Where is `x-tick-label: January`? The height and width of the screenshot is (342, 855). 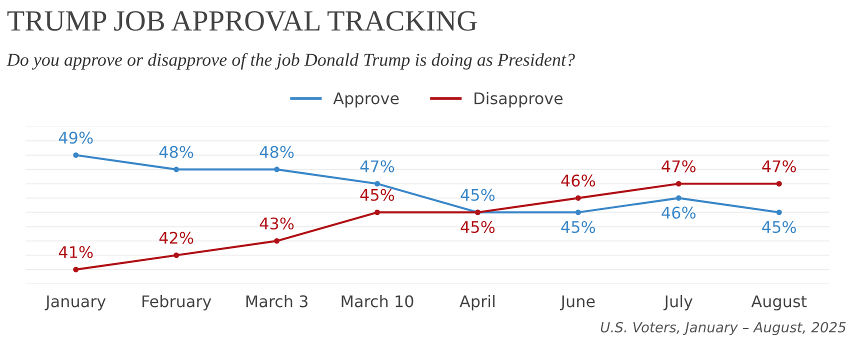 x-tick-label: January is located at coordinates (75, 302).